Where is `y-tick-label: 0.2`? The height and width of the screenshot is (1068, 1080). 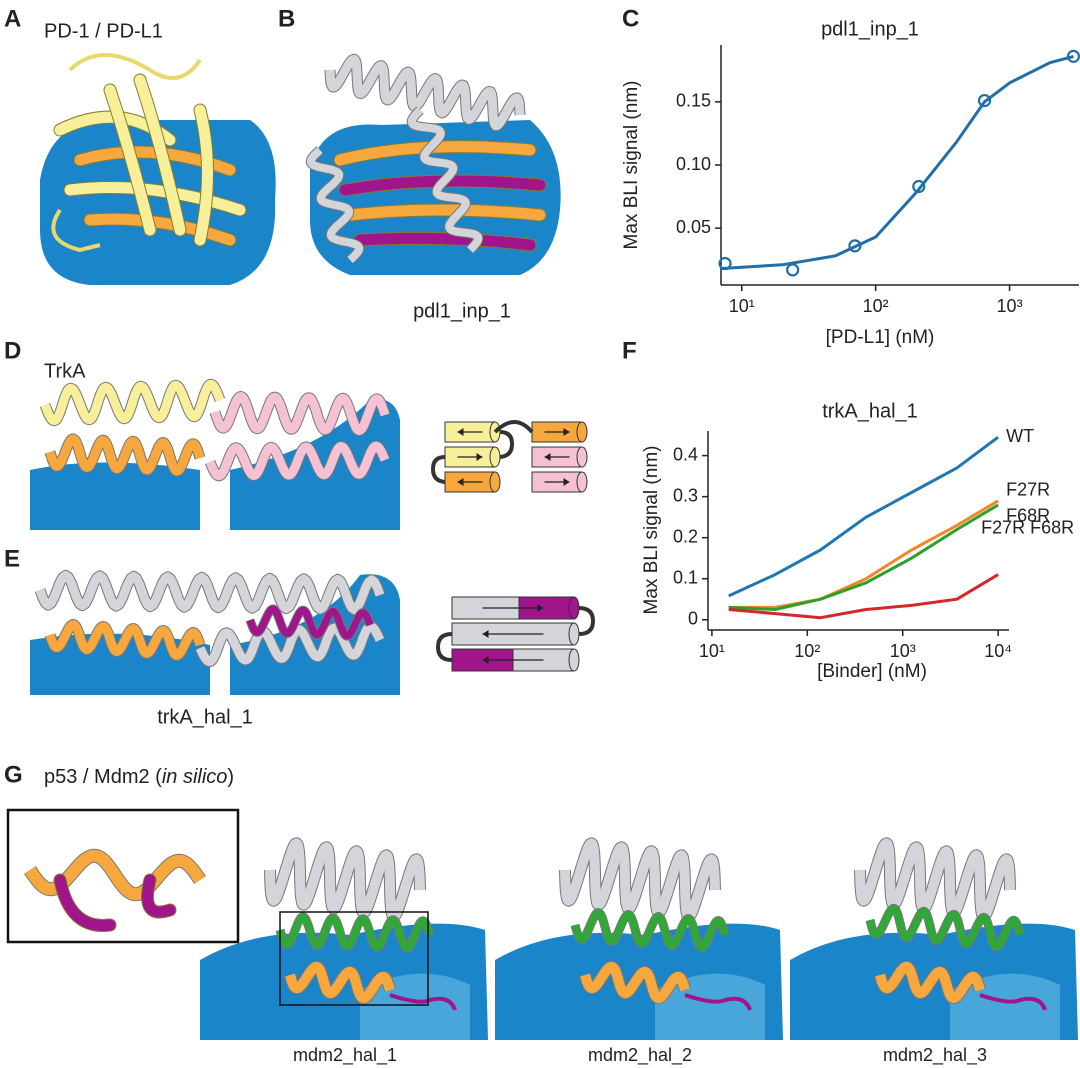 y-tick-label: 0.2 is located at coordinates (685, 536).